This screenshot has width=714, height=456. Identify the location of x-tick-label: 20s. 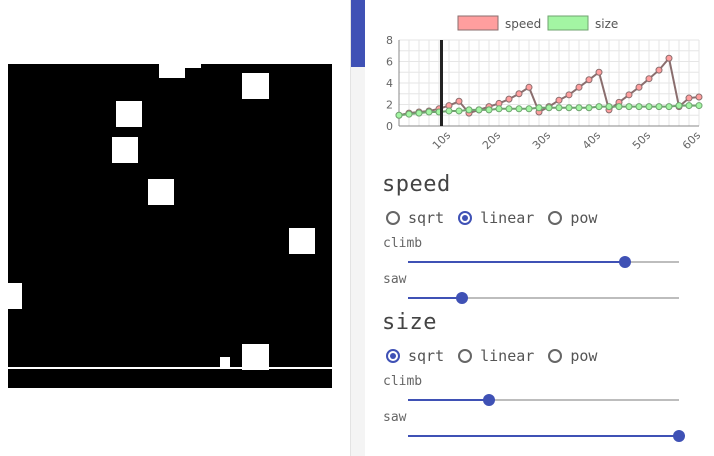
(491, 140).